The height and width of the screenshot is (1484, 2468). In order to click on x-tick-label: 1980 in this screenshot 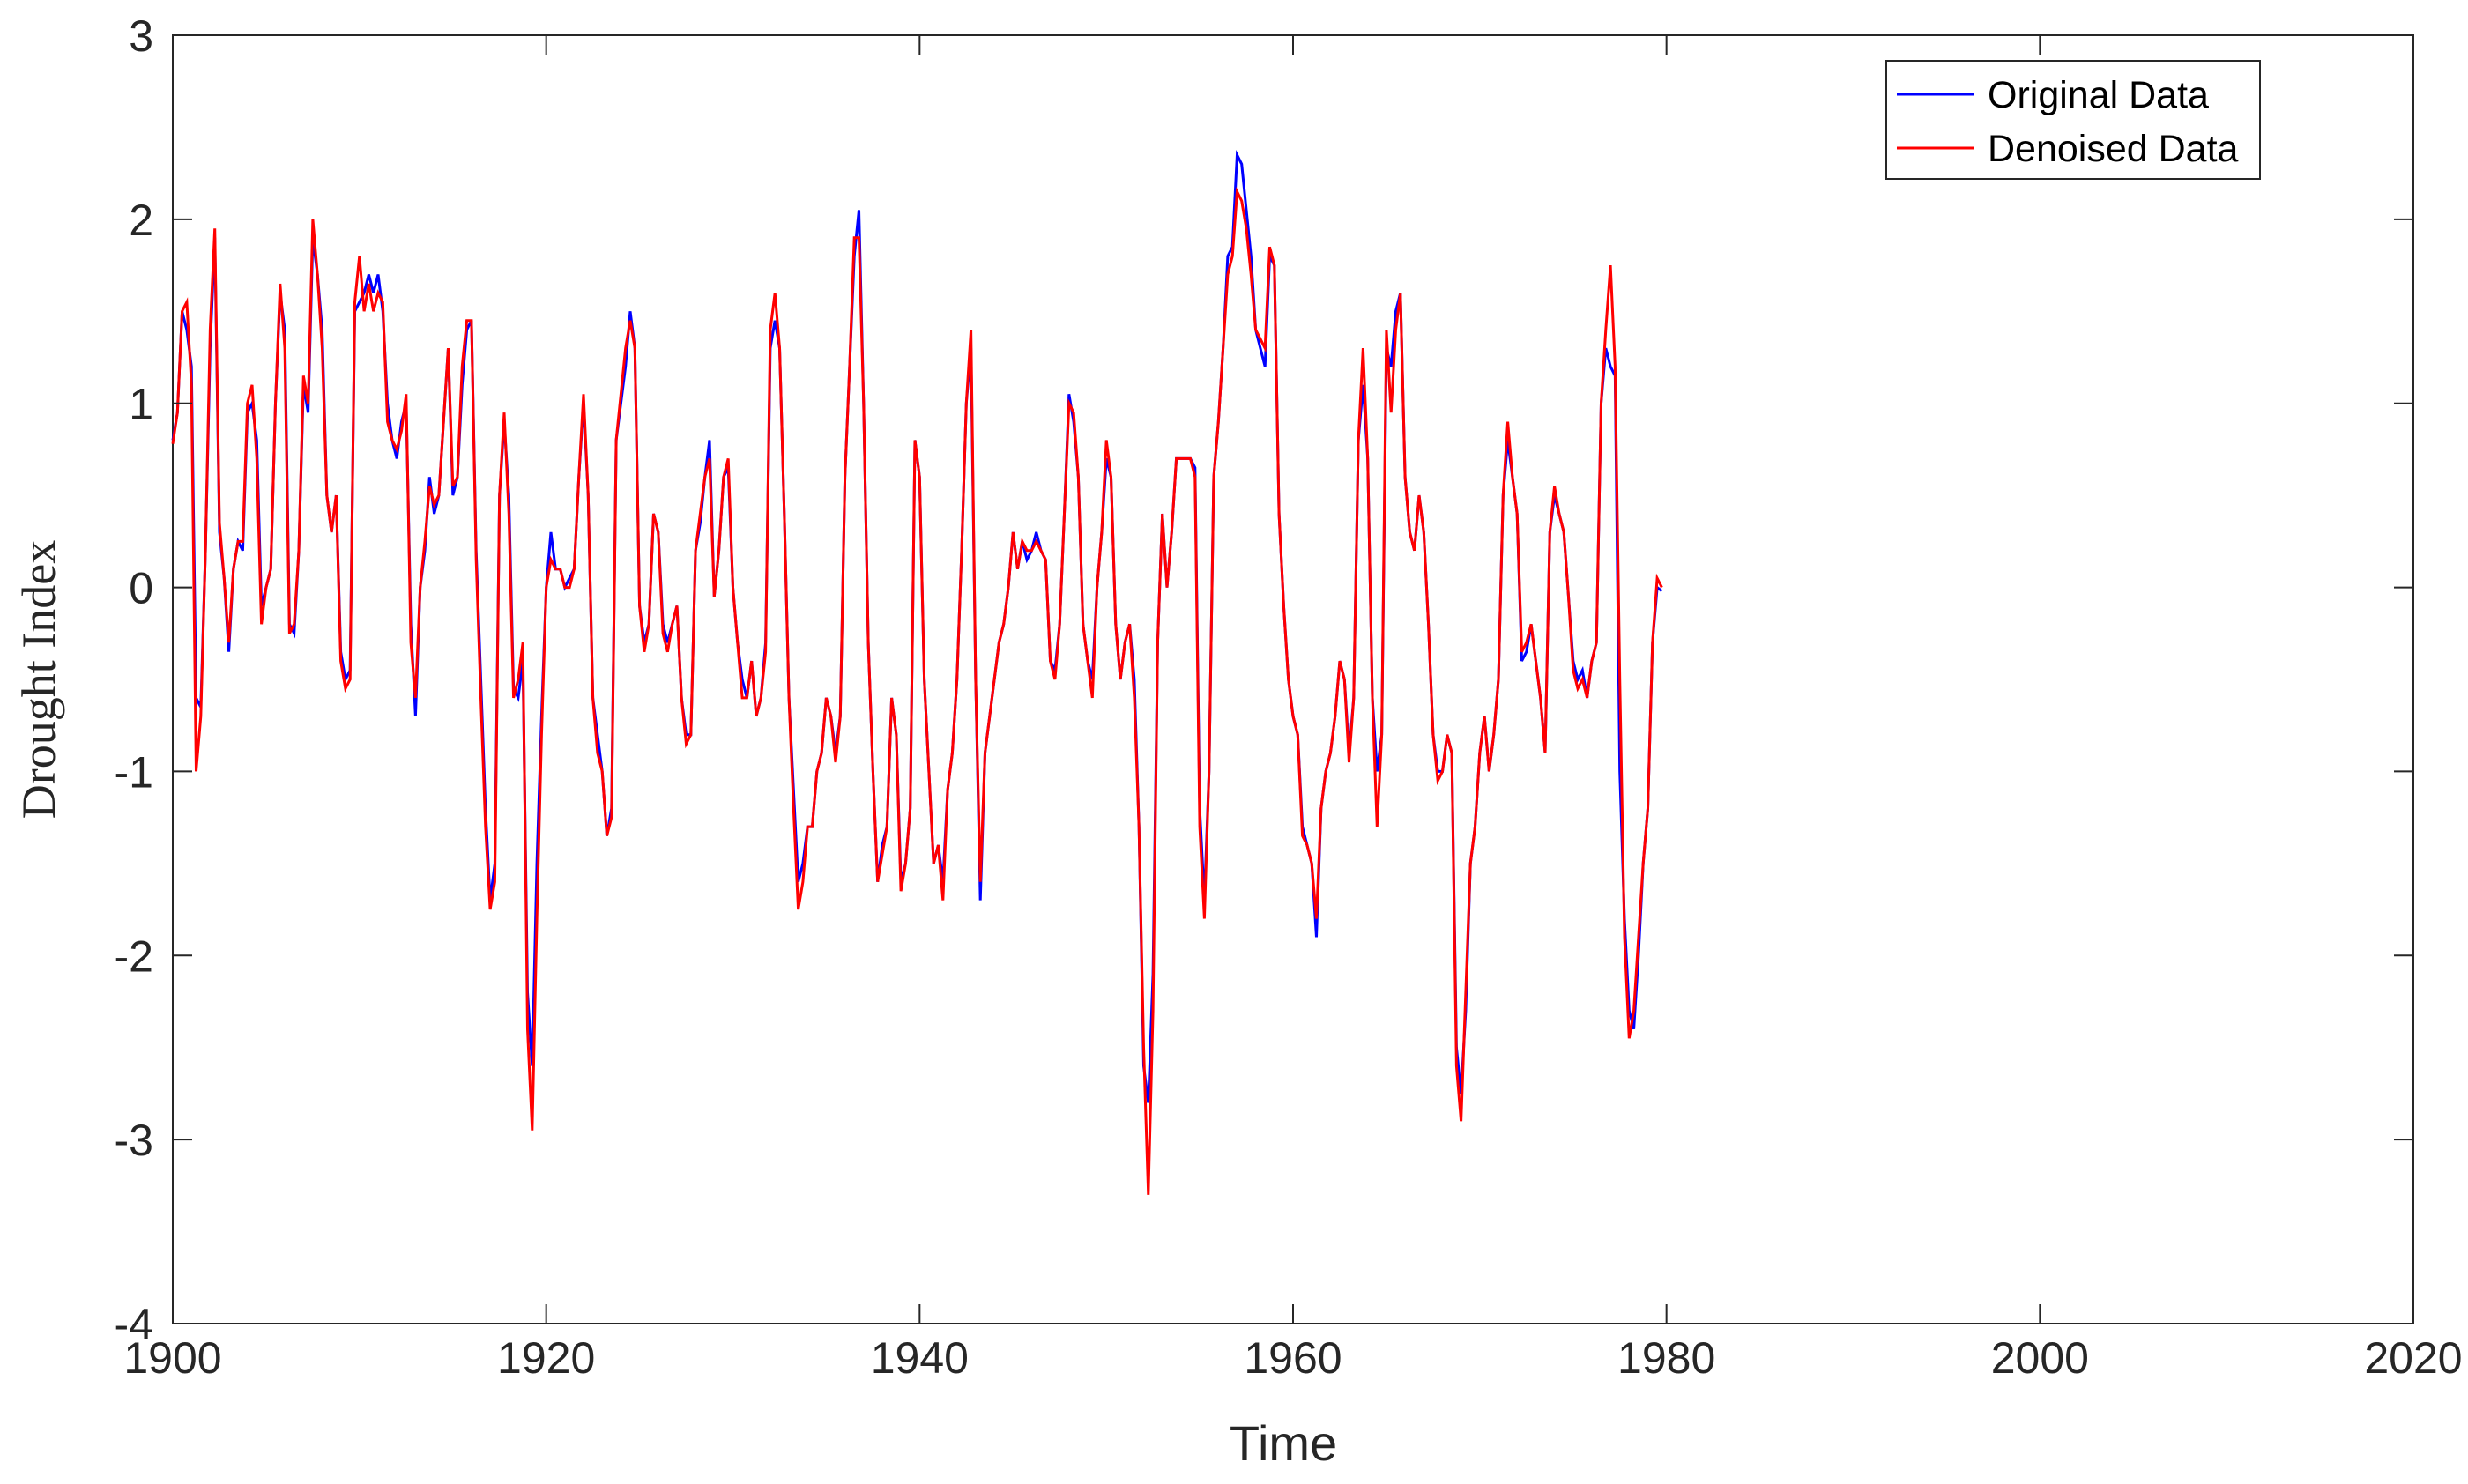, I will do `click(1666, 1358)`.